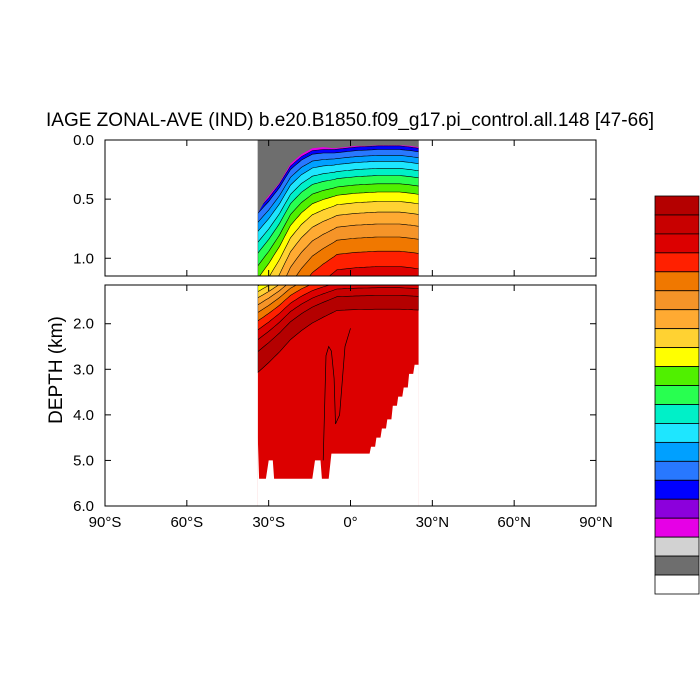  Describe the element at coordinates (350, 522) in the screenshot. I see `x-tick-label-3: 0°` at that location.